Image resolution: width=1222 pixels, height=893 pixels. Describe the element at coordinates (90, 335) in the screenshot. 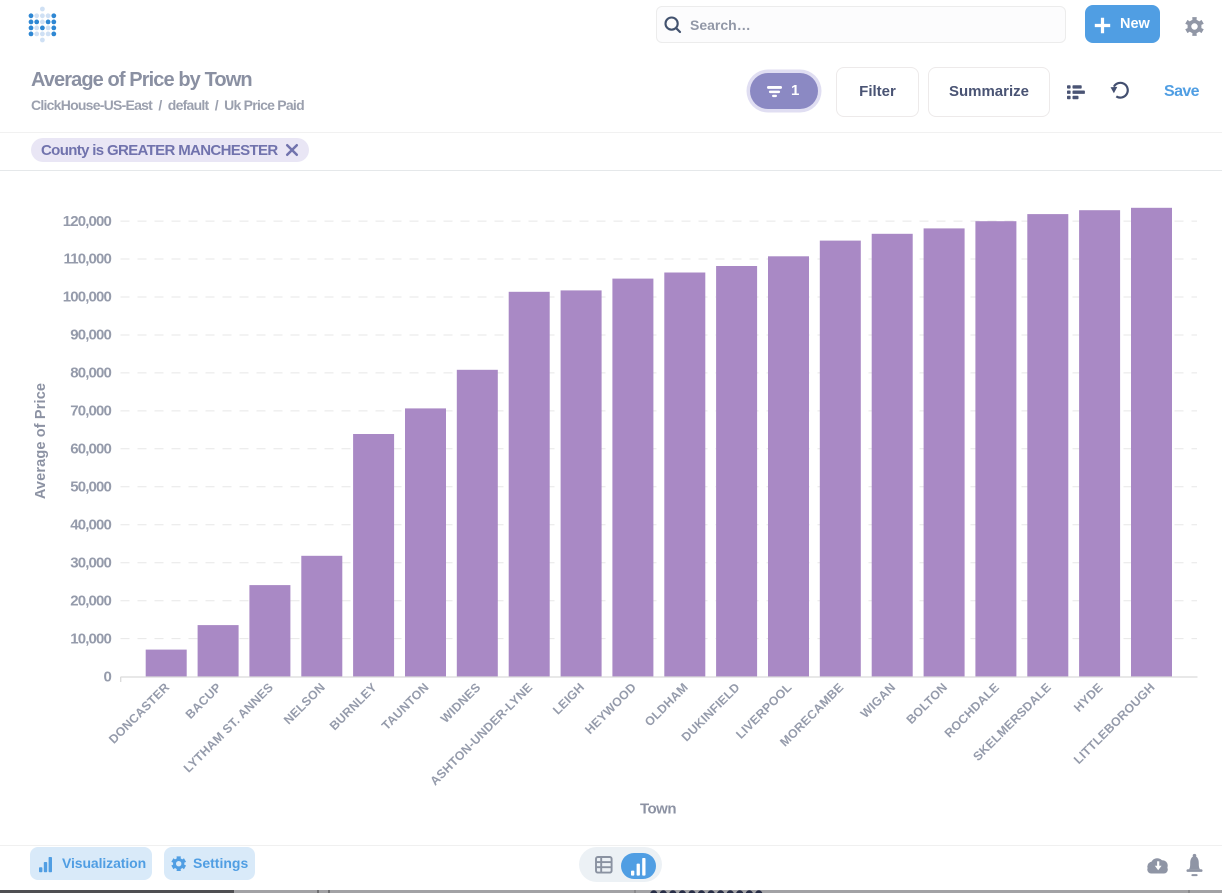

I see `svg-text: 90,000` at that location.